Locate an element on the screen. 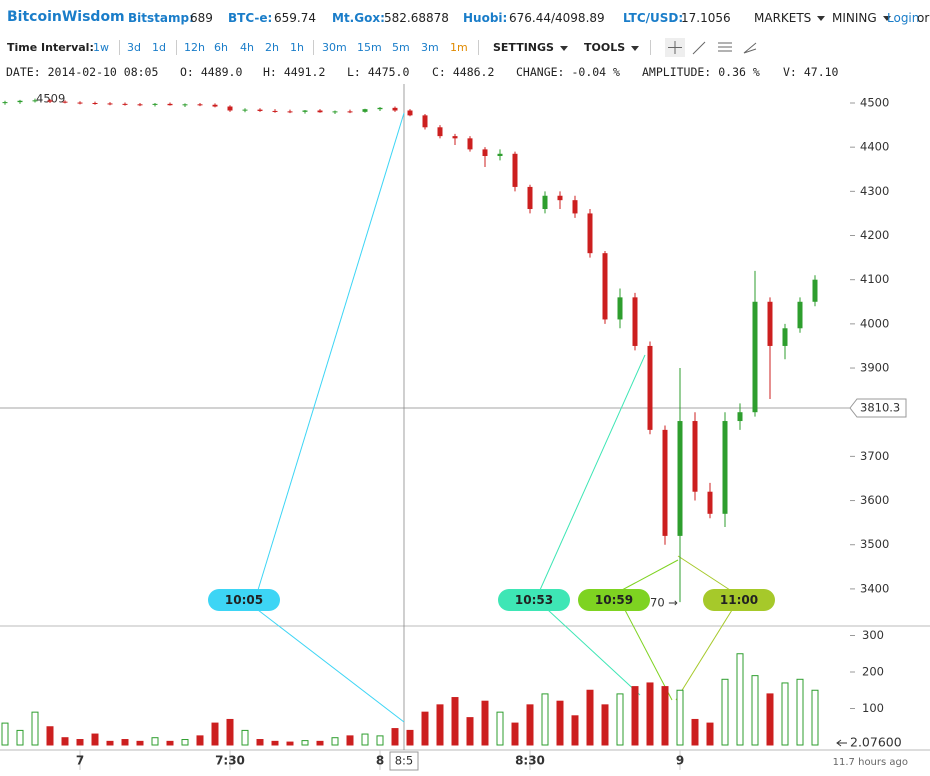  interval: 5m is located at coordinates (401, 47).